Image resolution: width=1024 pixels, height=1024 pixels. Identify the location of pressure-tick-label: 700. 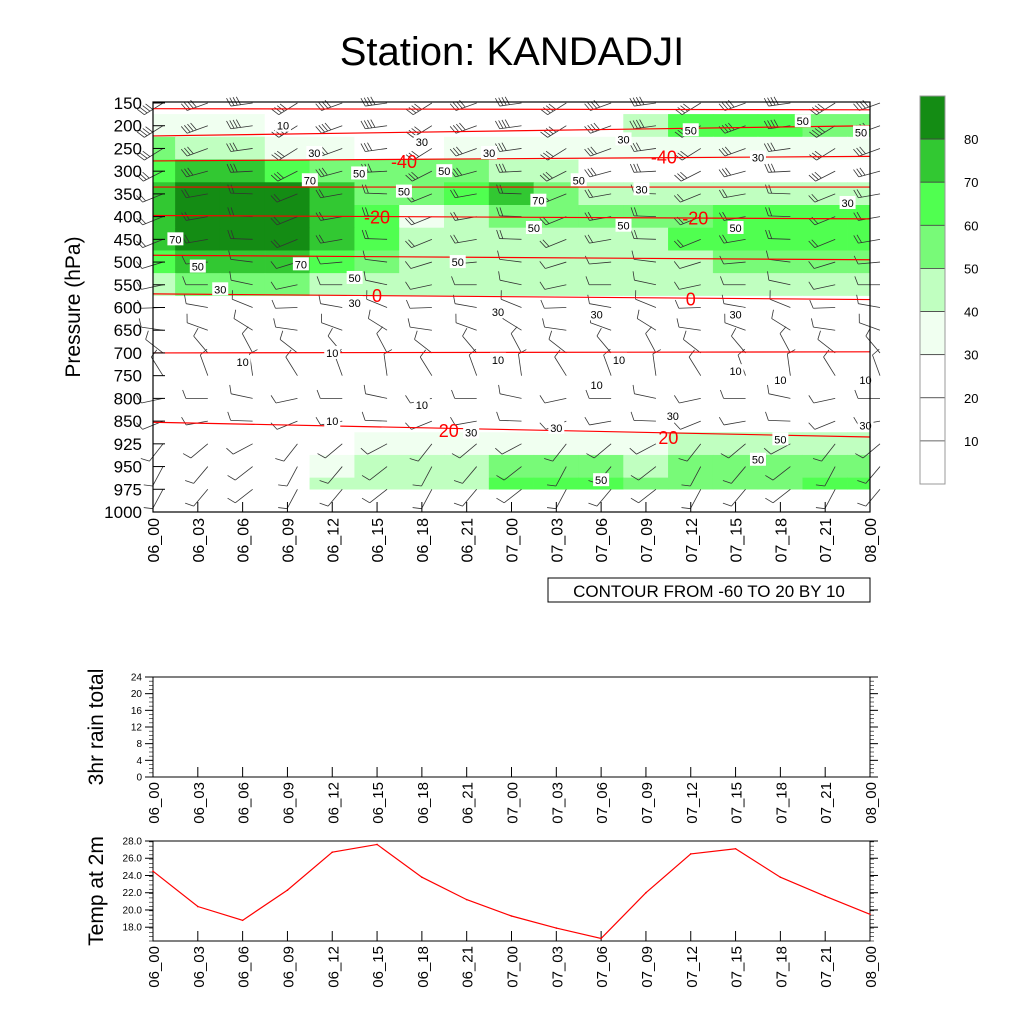
(128, 353).